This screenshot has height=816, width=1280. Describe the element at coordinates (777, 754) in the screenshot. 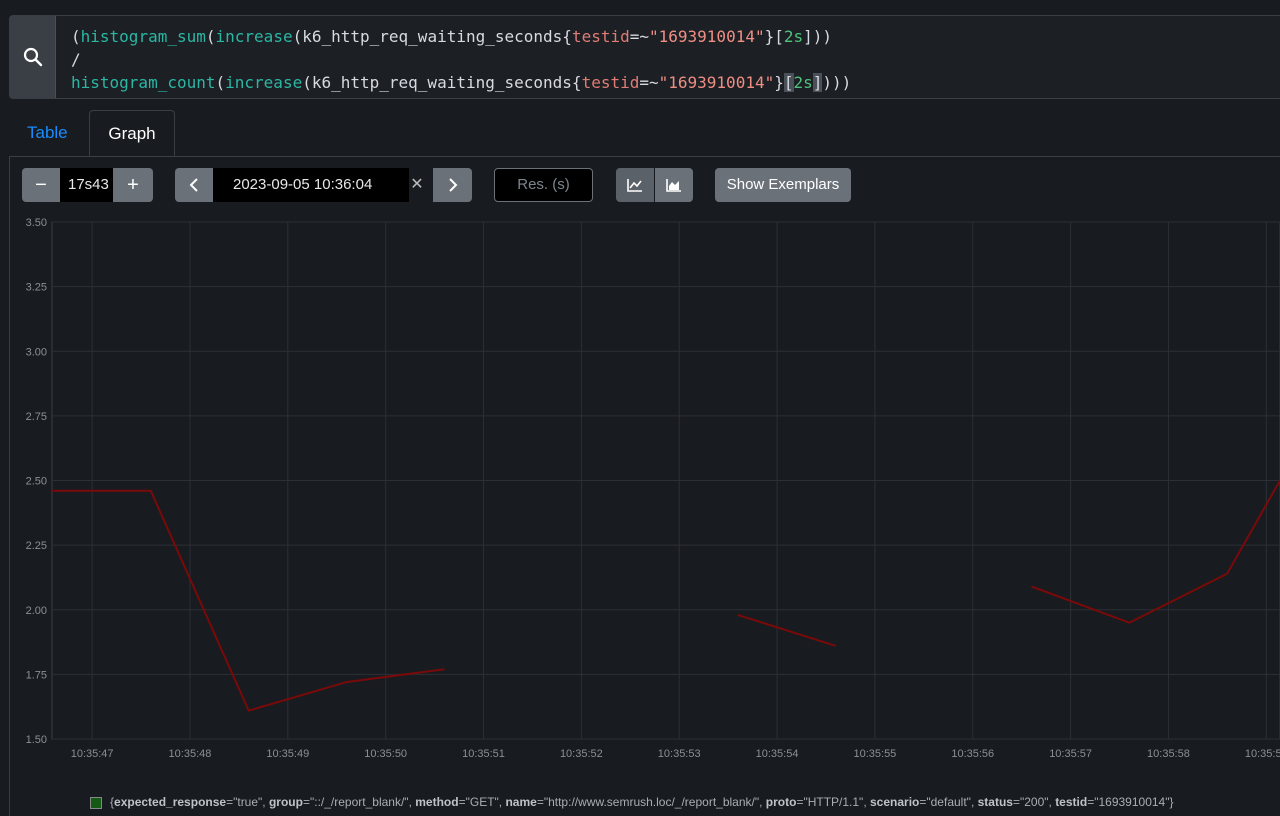

I see `x-tick-label: 10:35:54` at that location.